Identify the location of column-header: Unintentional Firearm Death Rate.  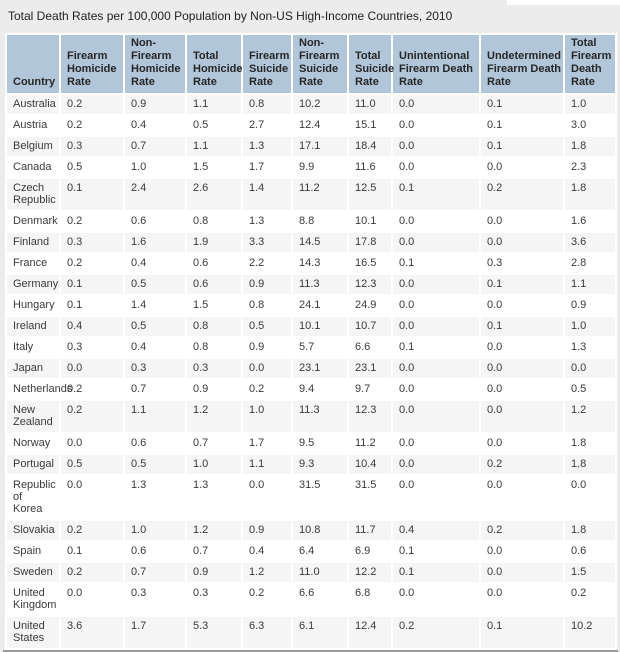
(436, 64).